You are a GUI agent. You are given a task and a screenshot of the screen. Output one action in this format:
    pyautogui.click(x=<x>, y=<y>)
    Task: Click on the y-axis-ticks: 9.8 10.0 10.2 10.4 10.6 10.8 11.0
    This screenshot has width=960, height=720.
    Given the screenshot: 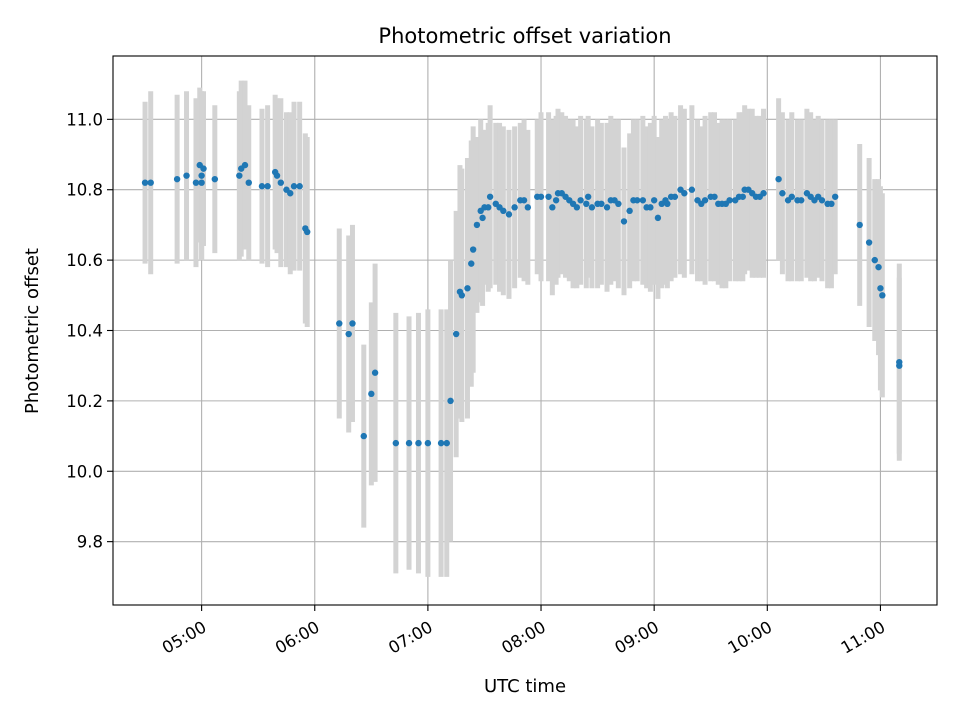 What is the action you would take?
    pyautogui.click(x=89, y=331)
    